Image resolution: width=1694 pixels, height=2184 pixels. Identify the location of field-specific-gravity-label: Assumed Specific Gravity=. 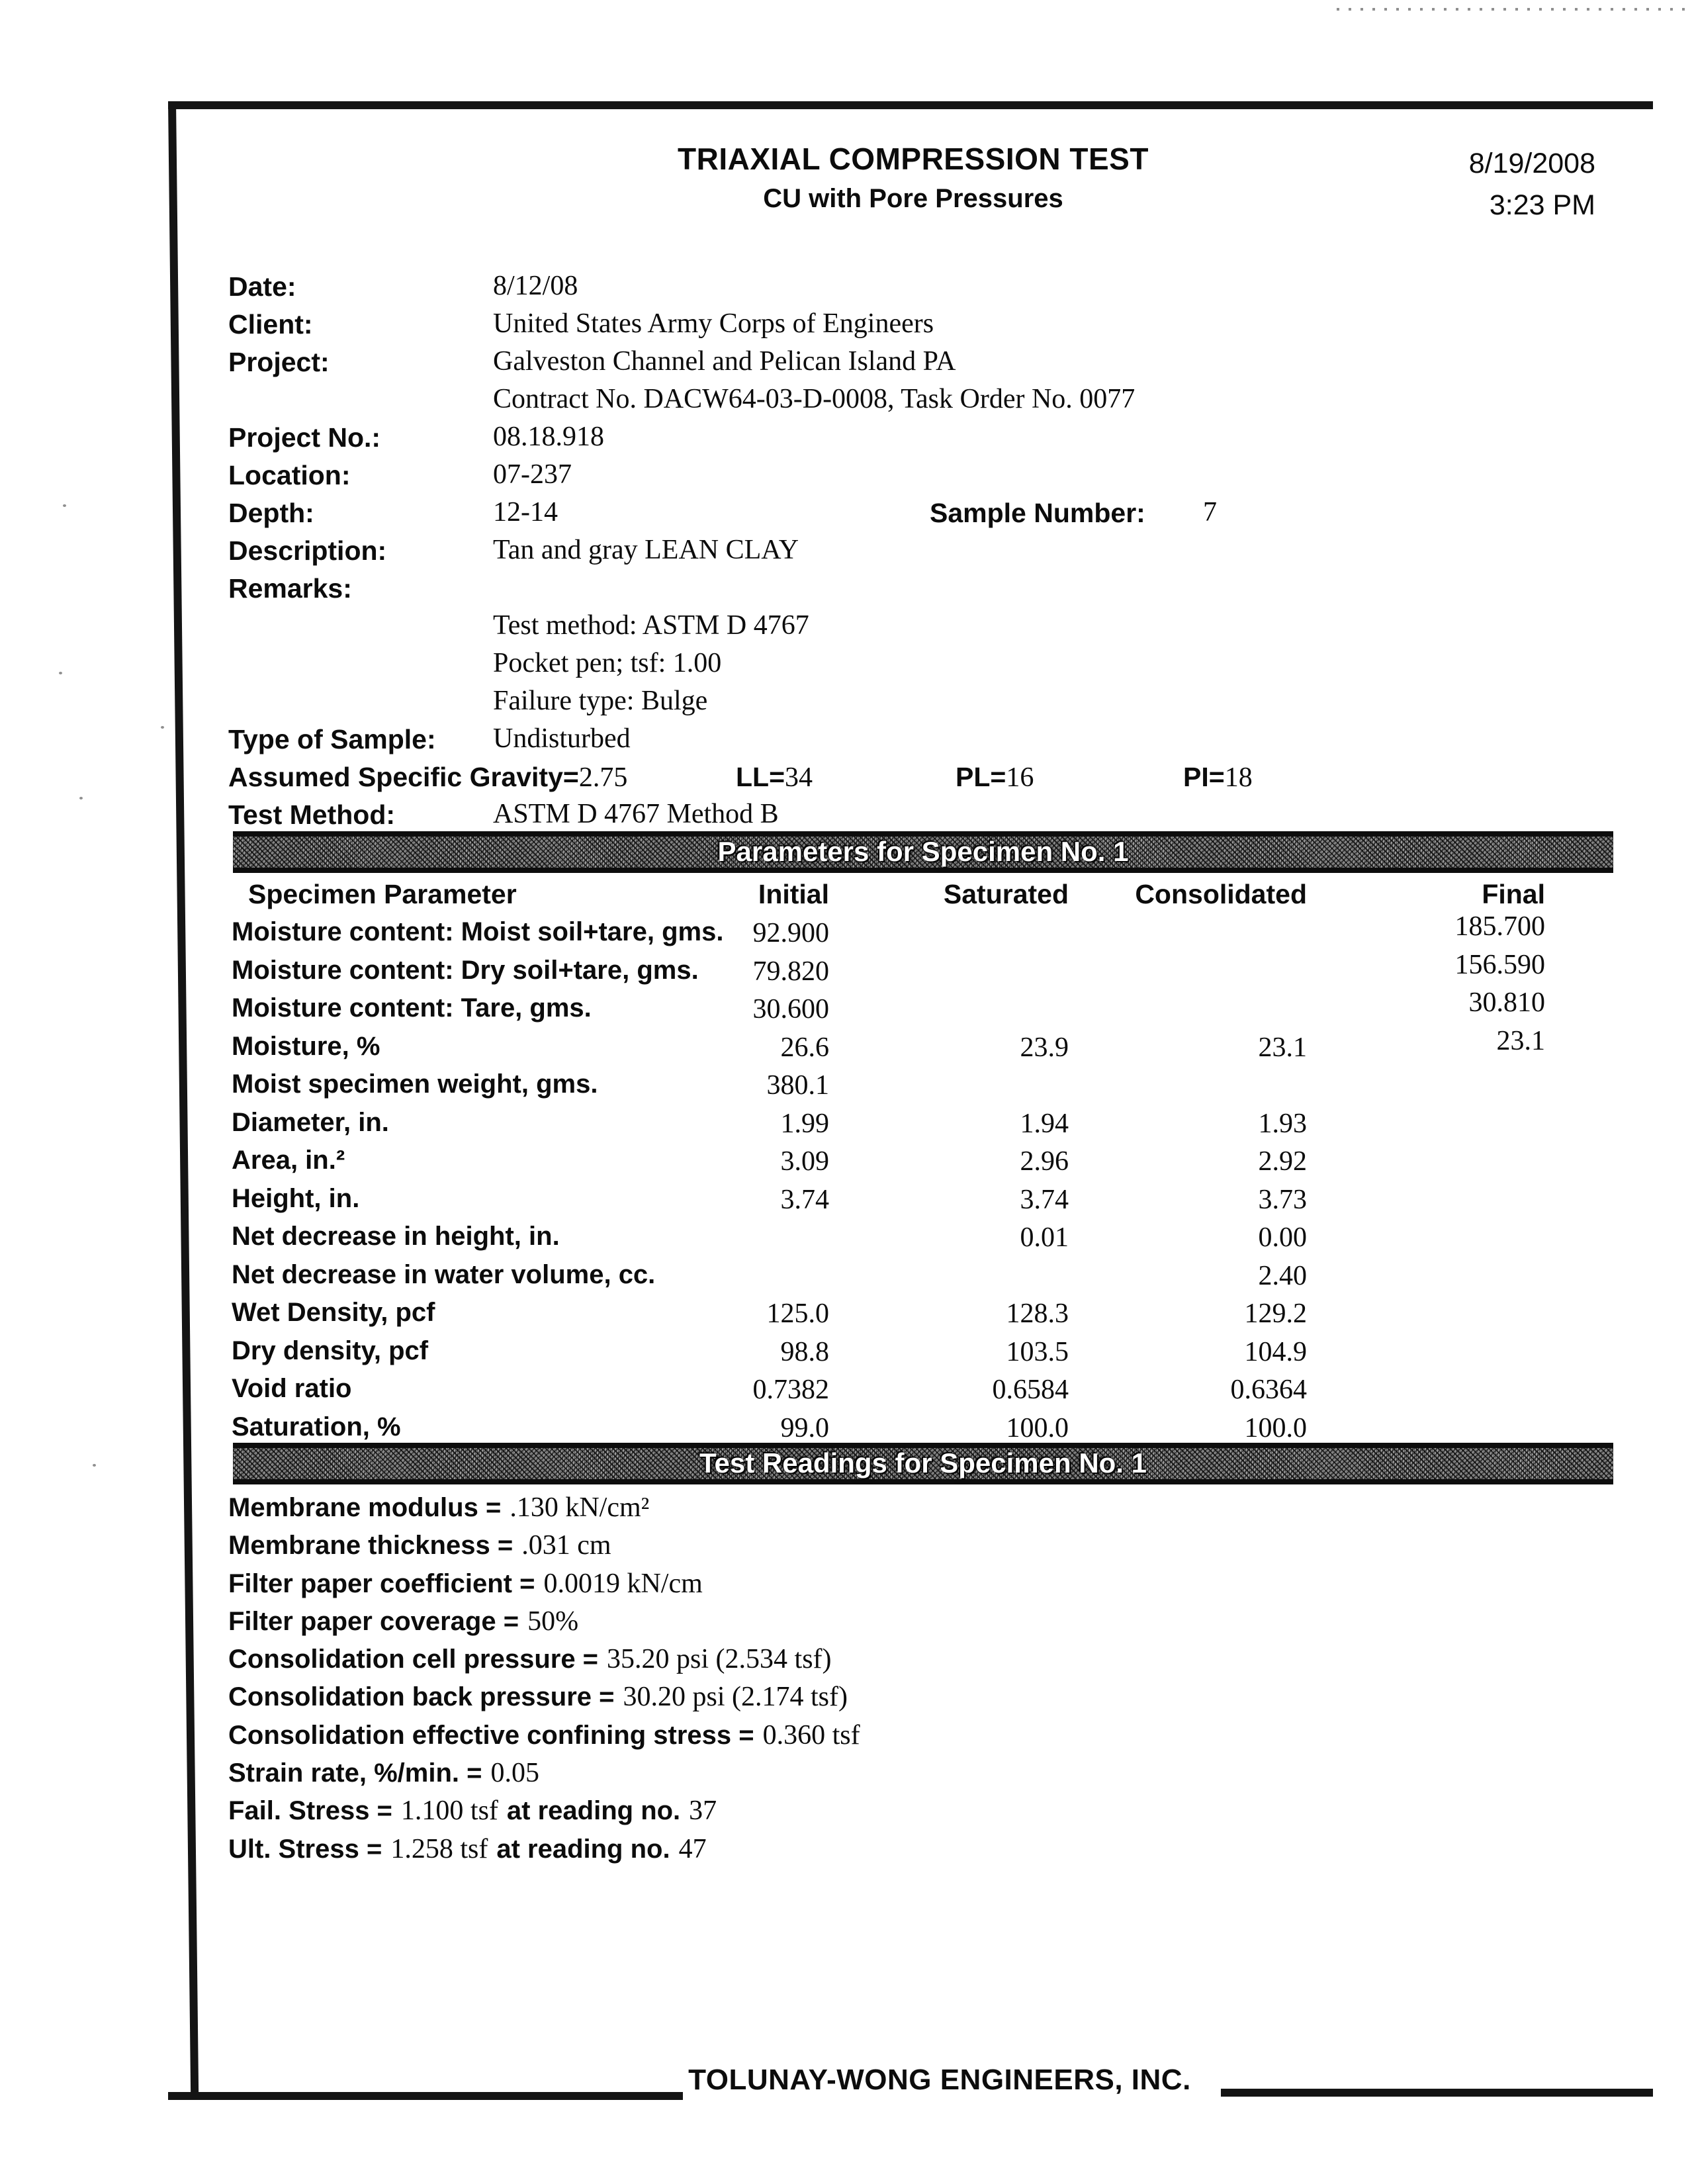
(403, 777).